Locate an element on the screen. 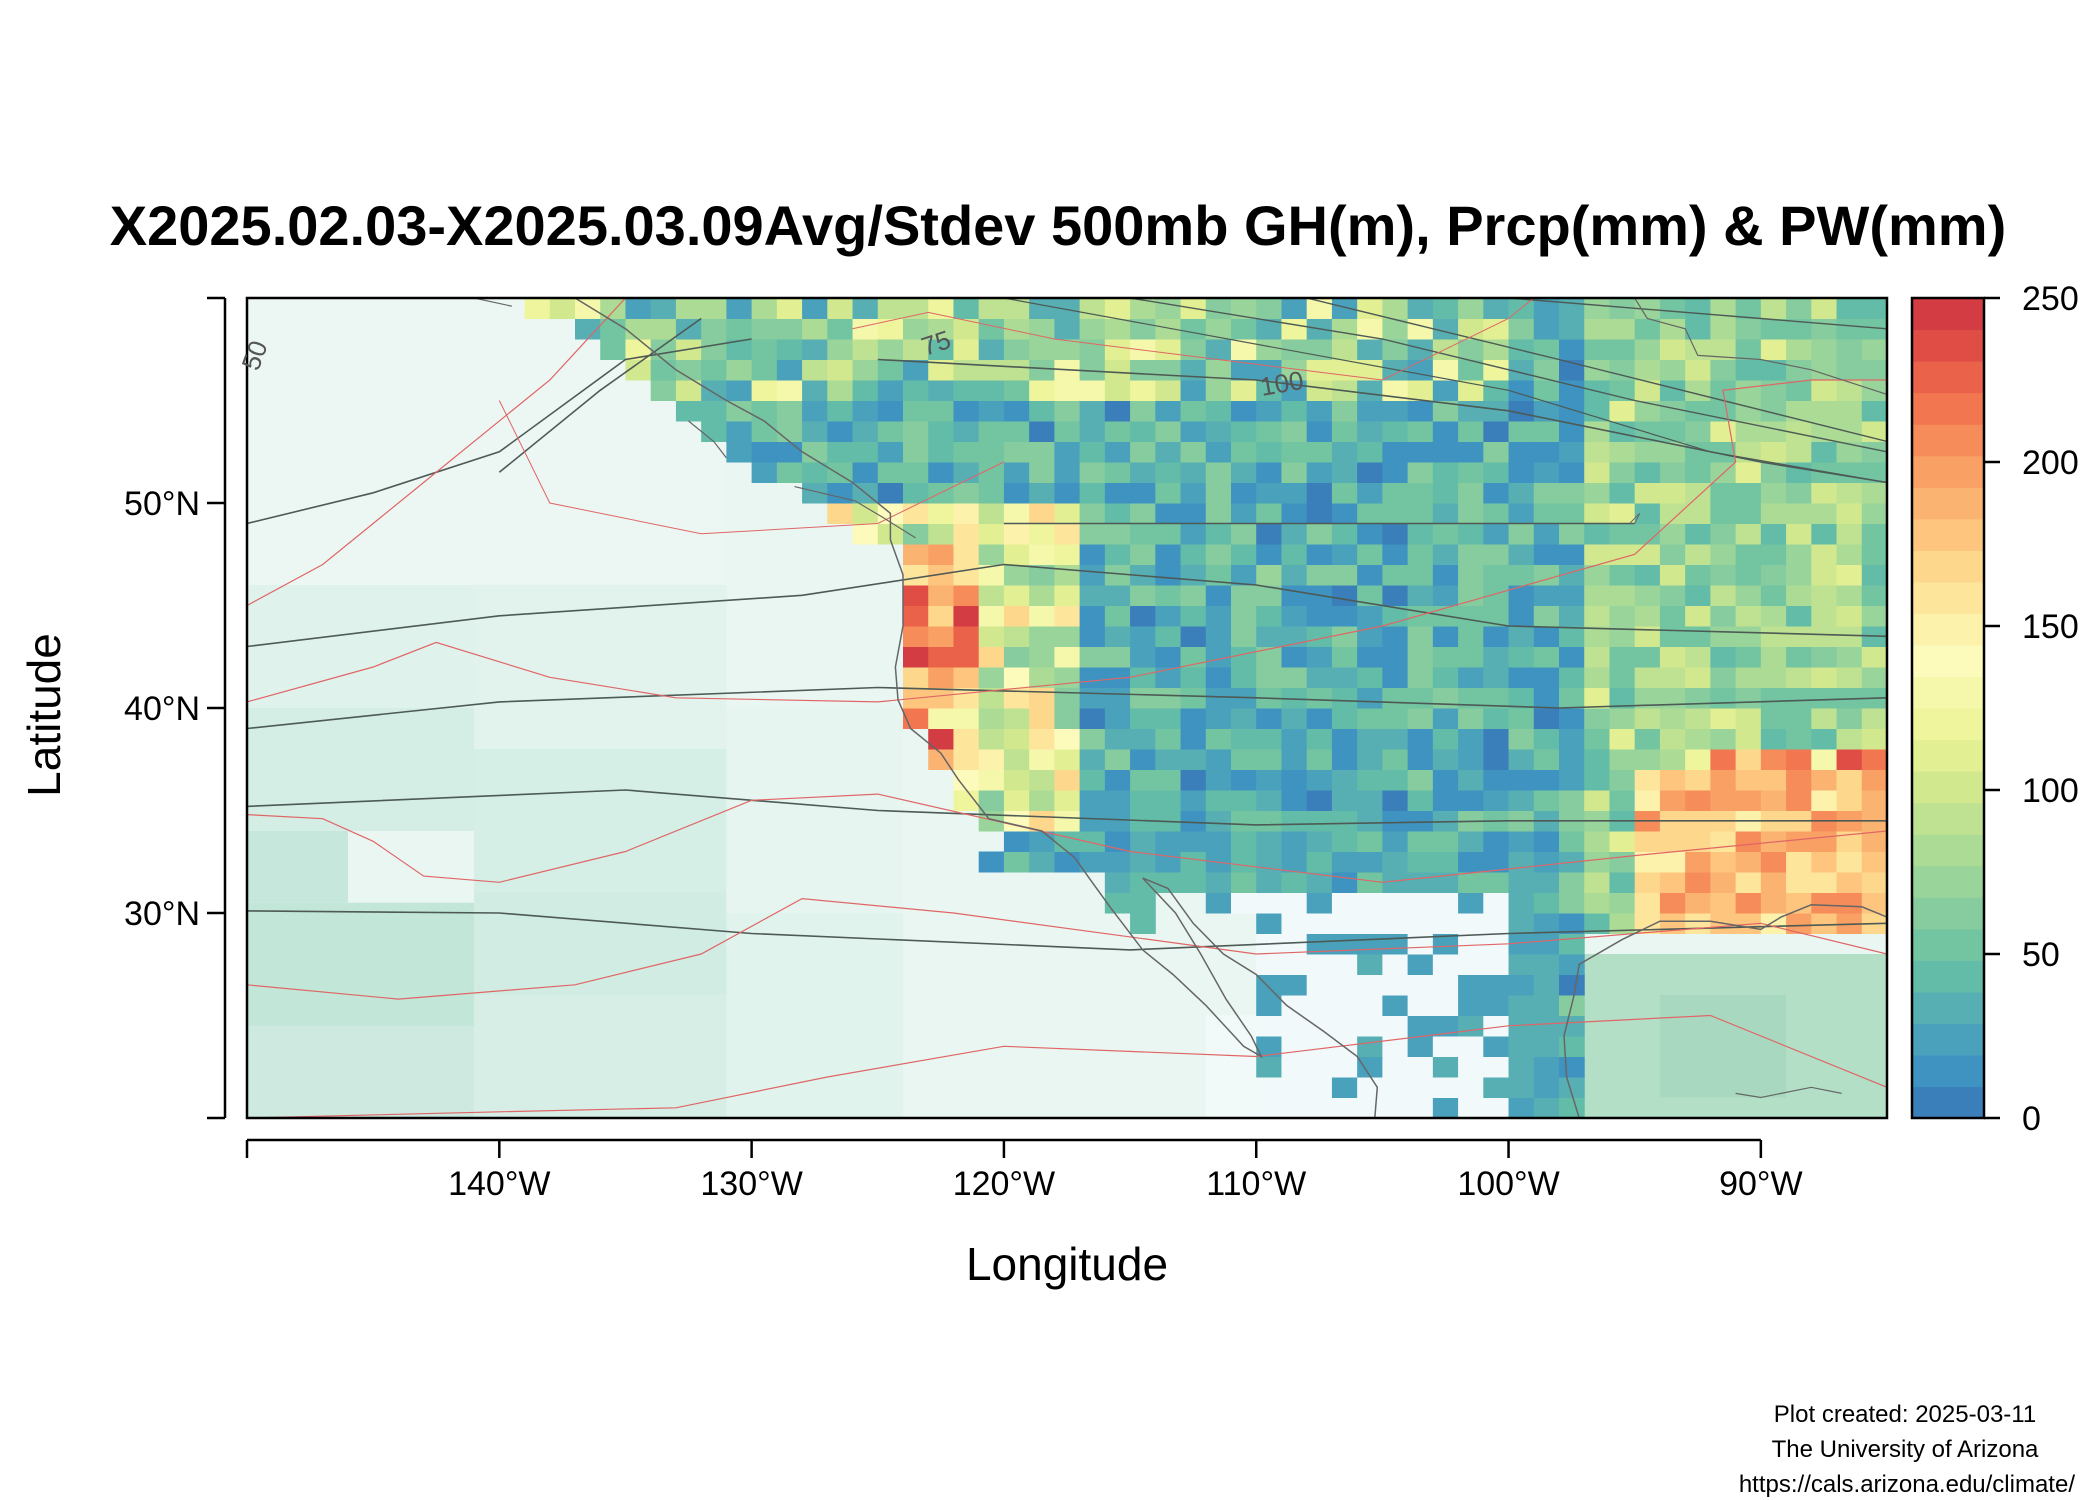  x-tick-label: 100°W is located at coordinates (1508, 1184).